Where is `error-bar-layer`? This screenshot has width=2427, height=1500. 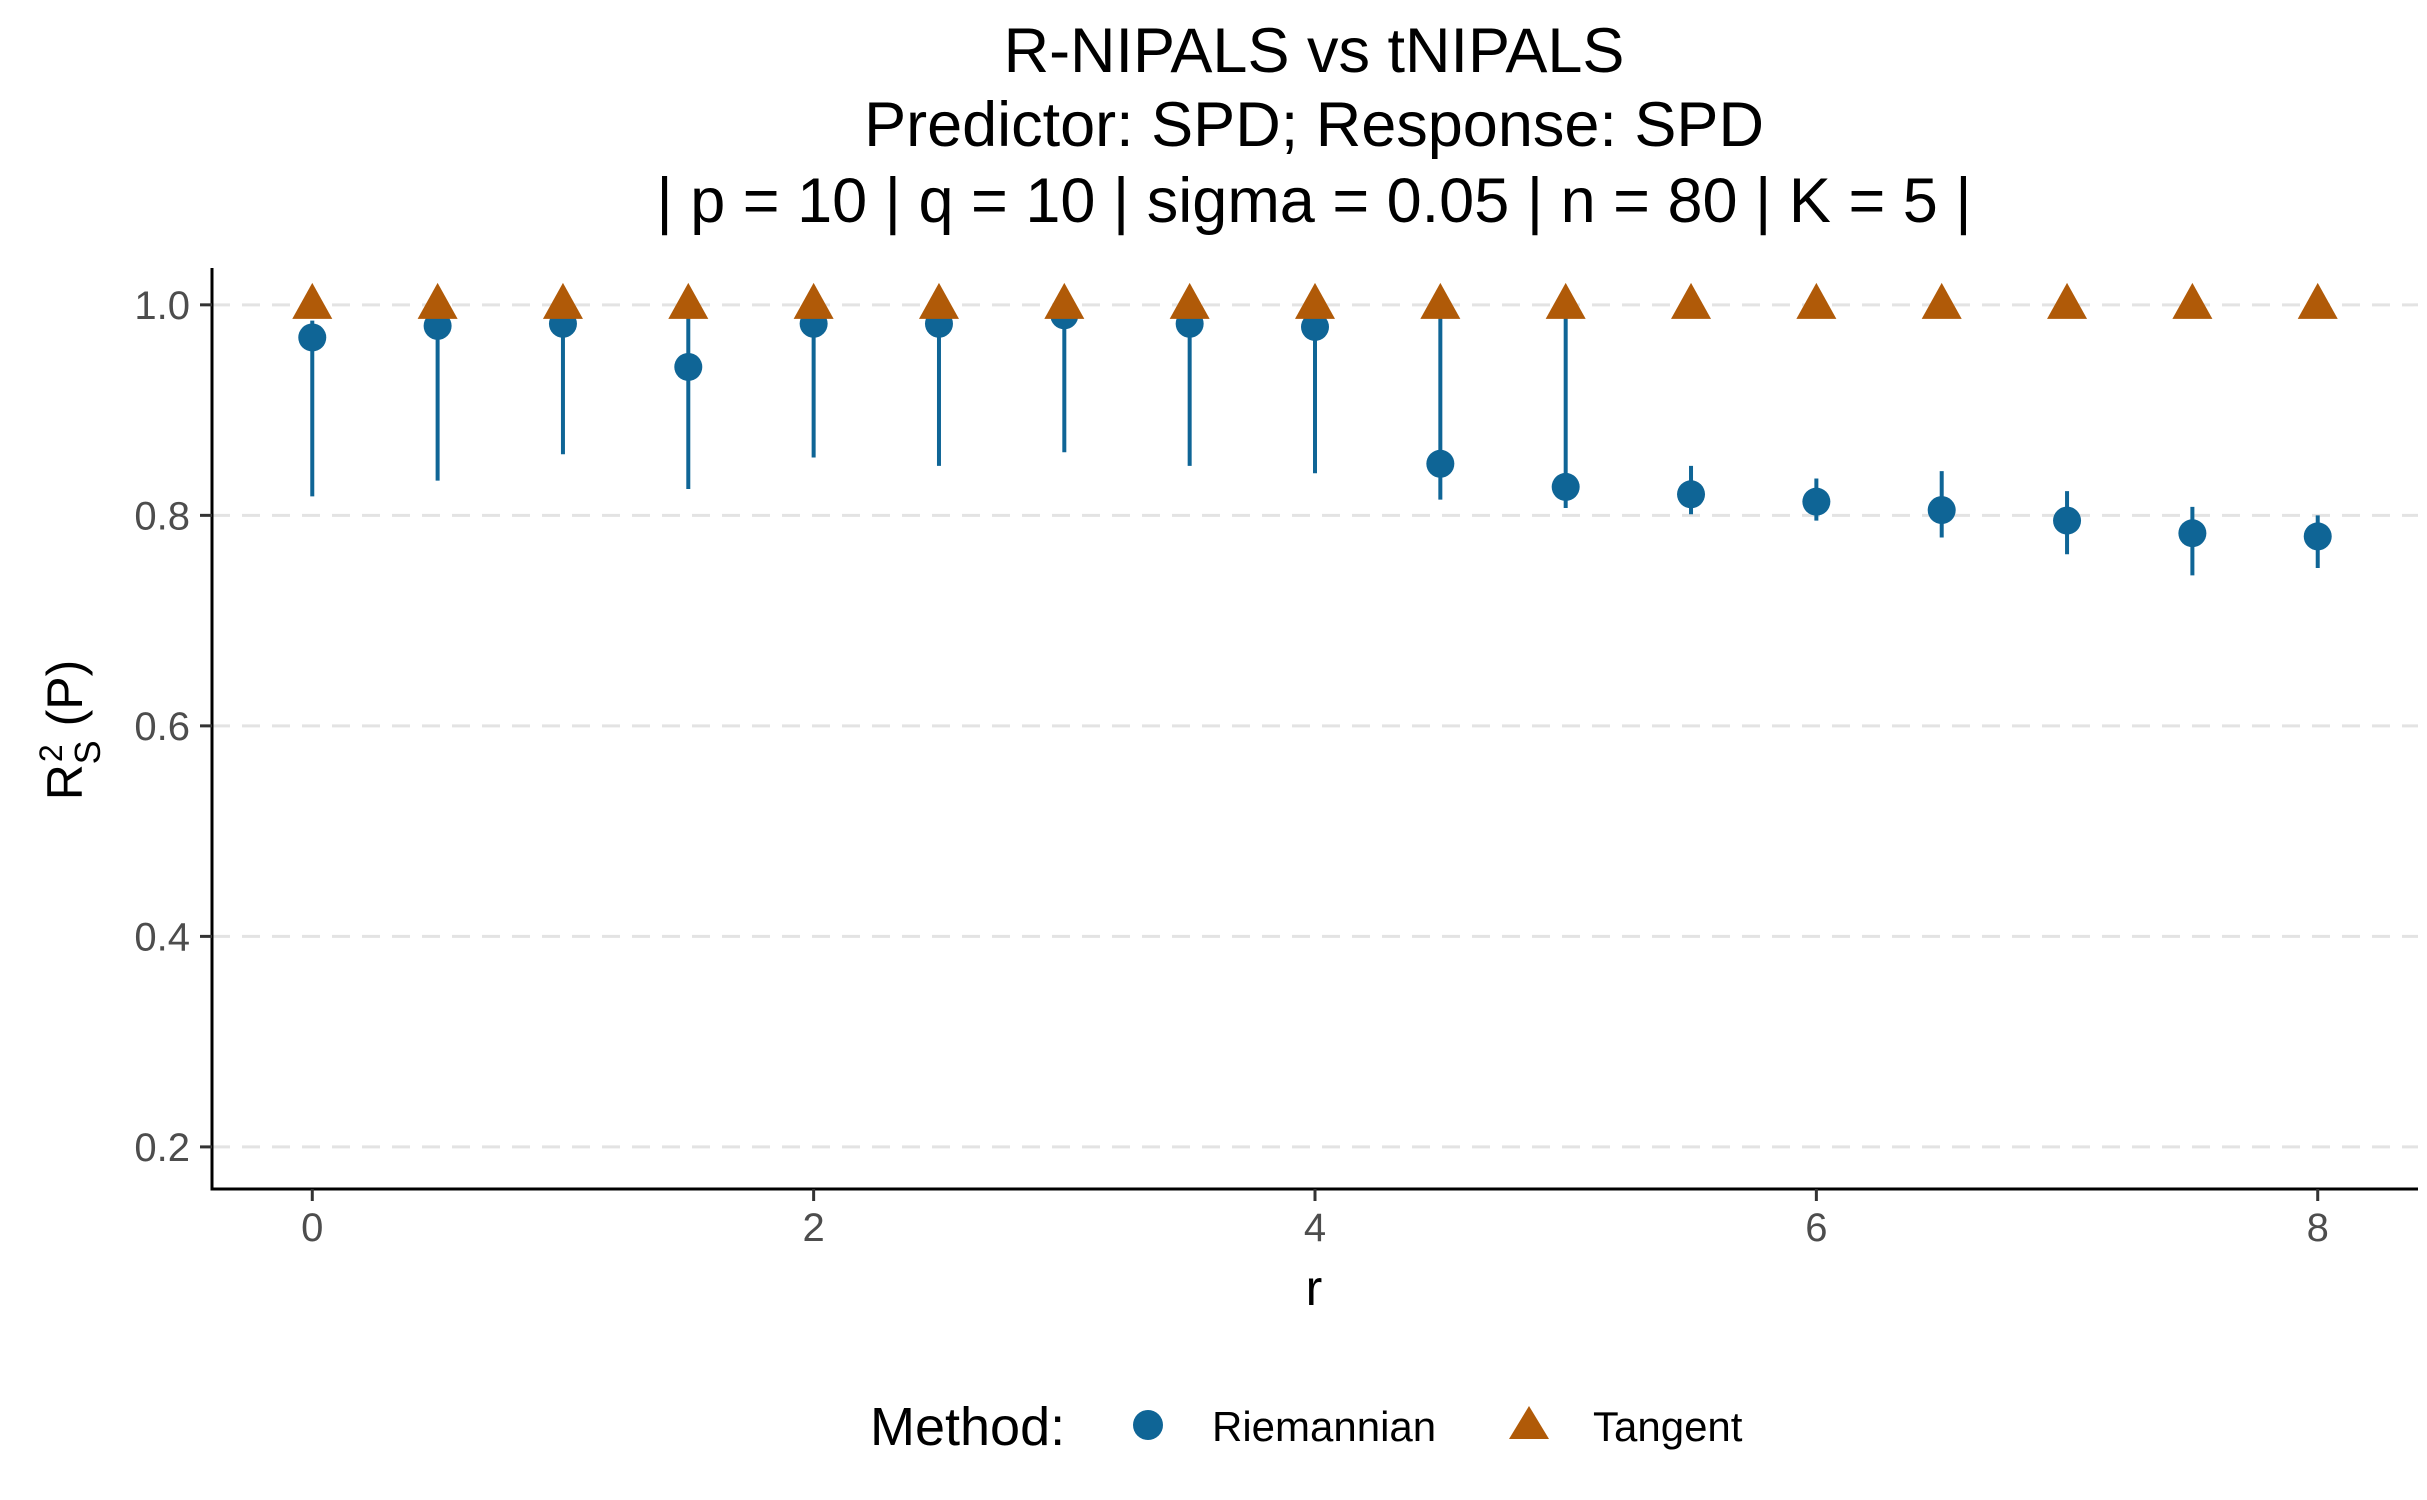
error-bar-layer is located at coordinates (1315, 441).